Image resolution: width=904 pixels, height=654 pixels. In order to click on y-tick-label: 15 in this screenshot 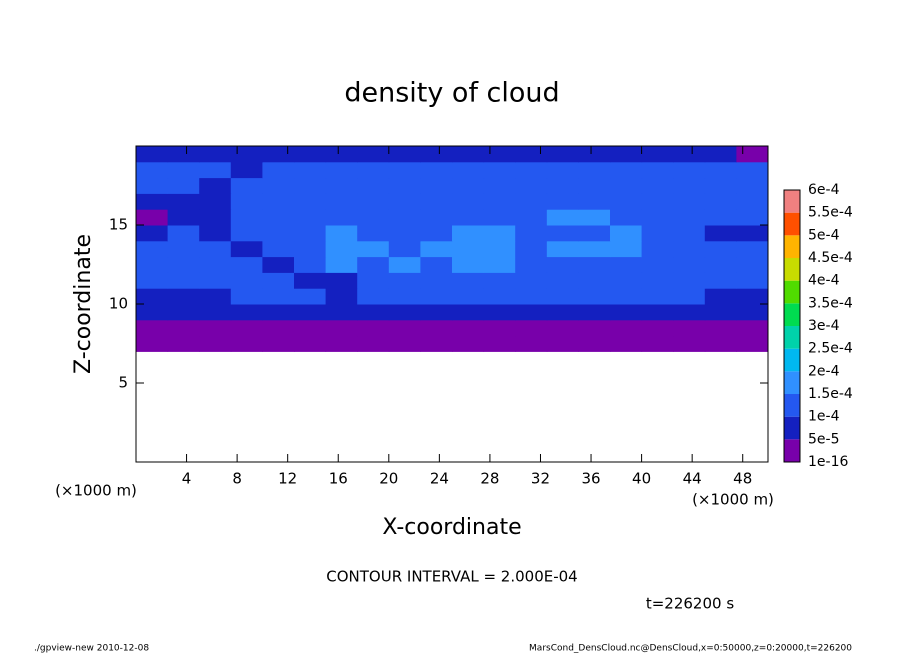, I will do `click(118, 225)`.